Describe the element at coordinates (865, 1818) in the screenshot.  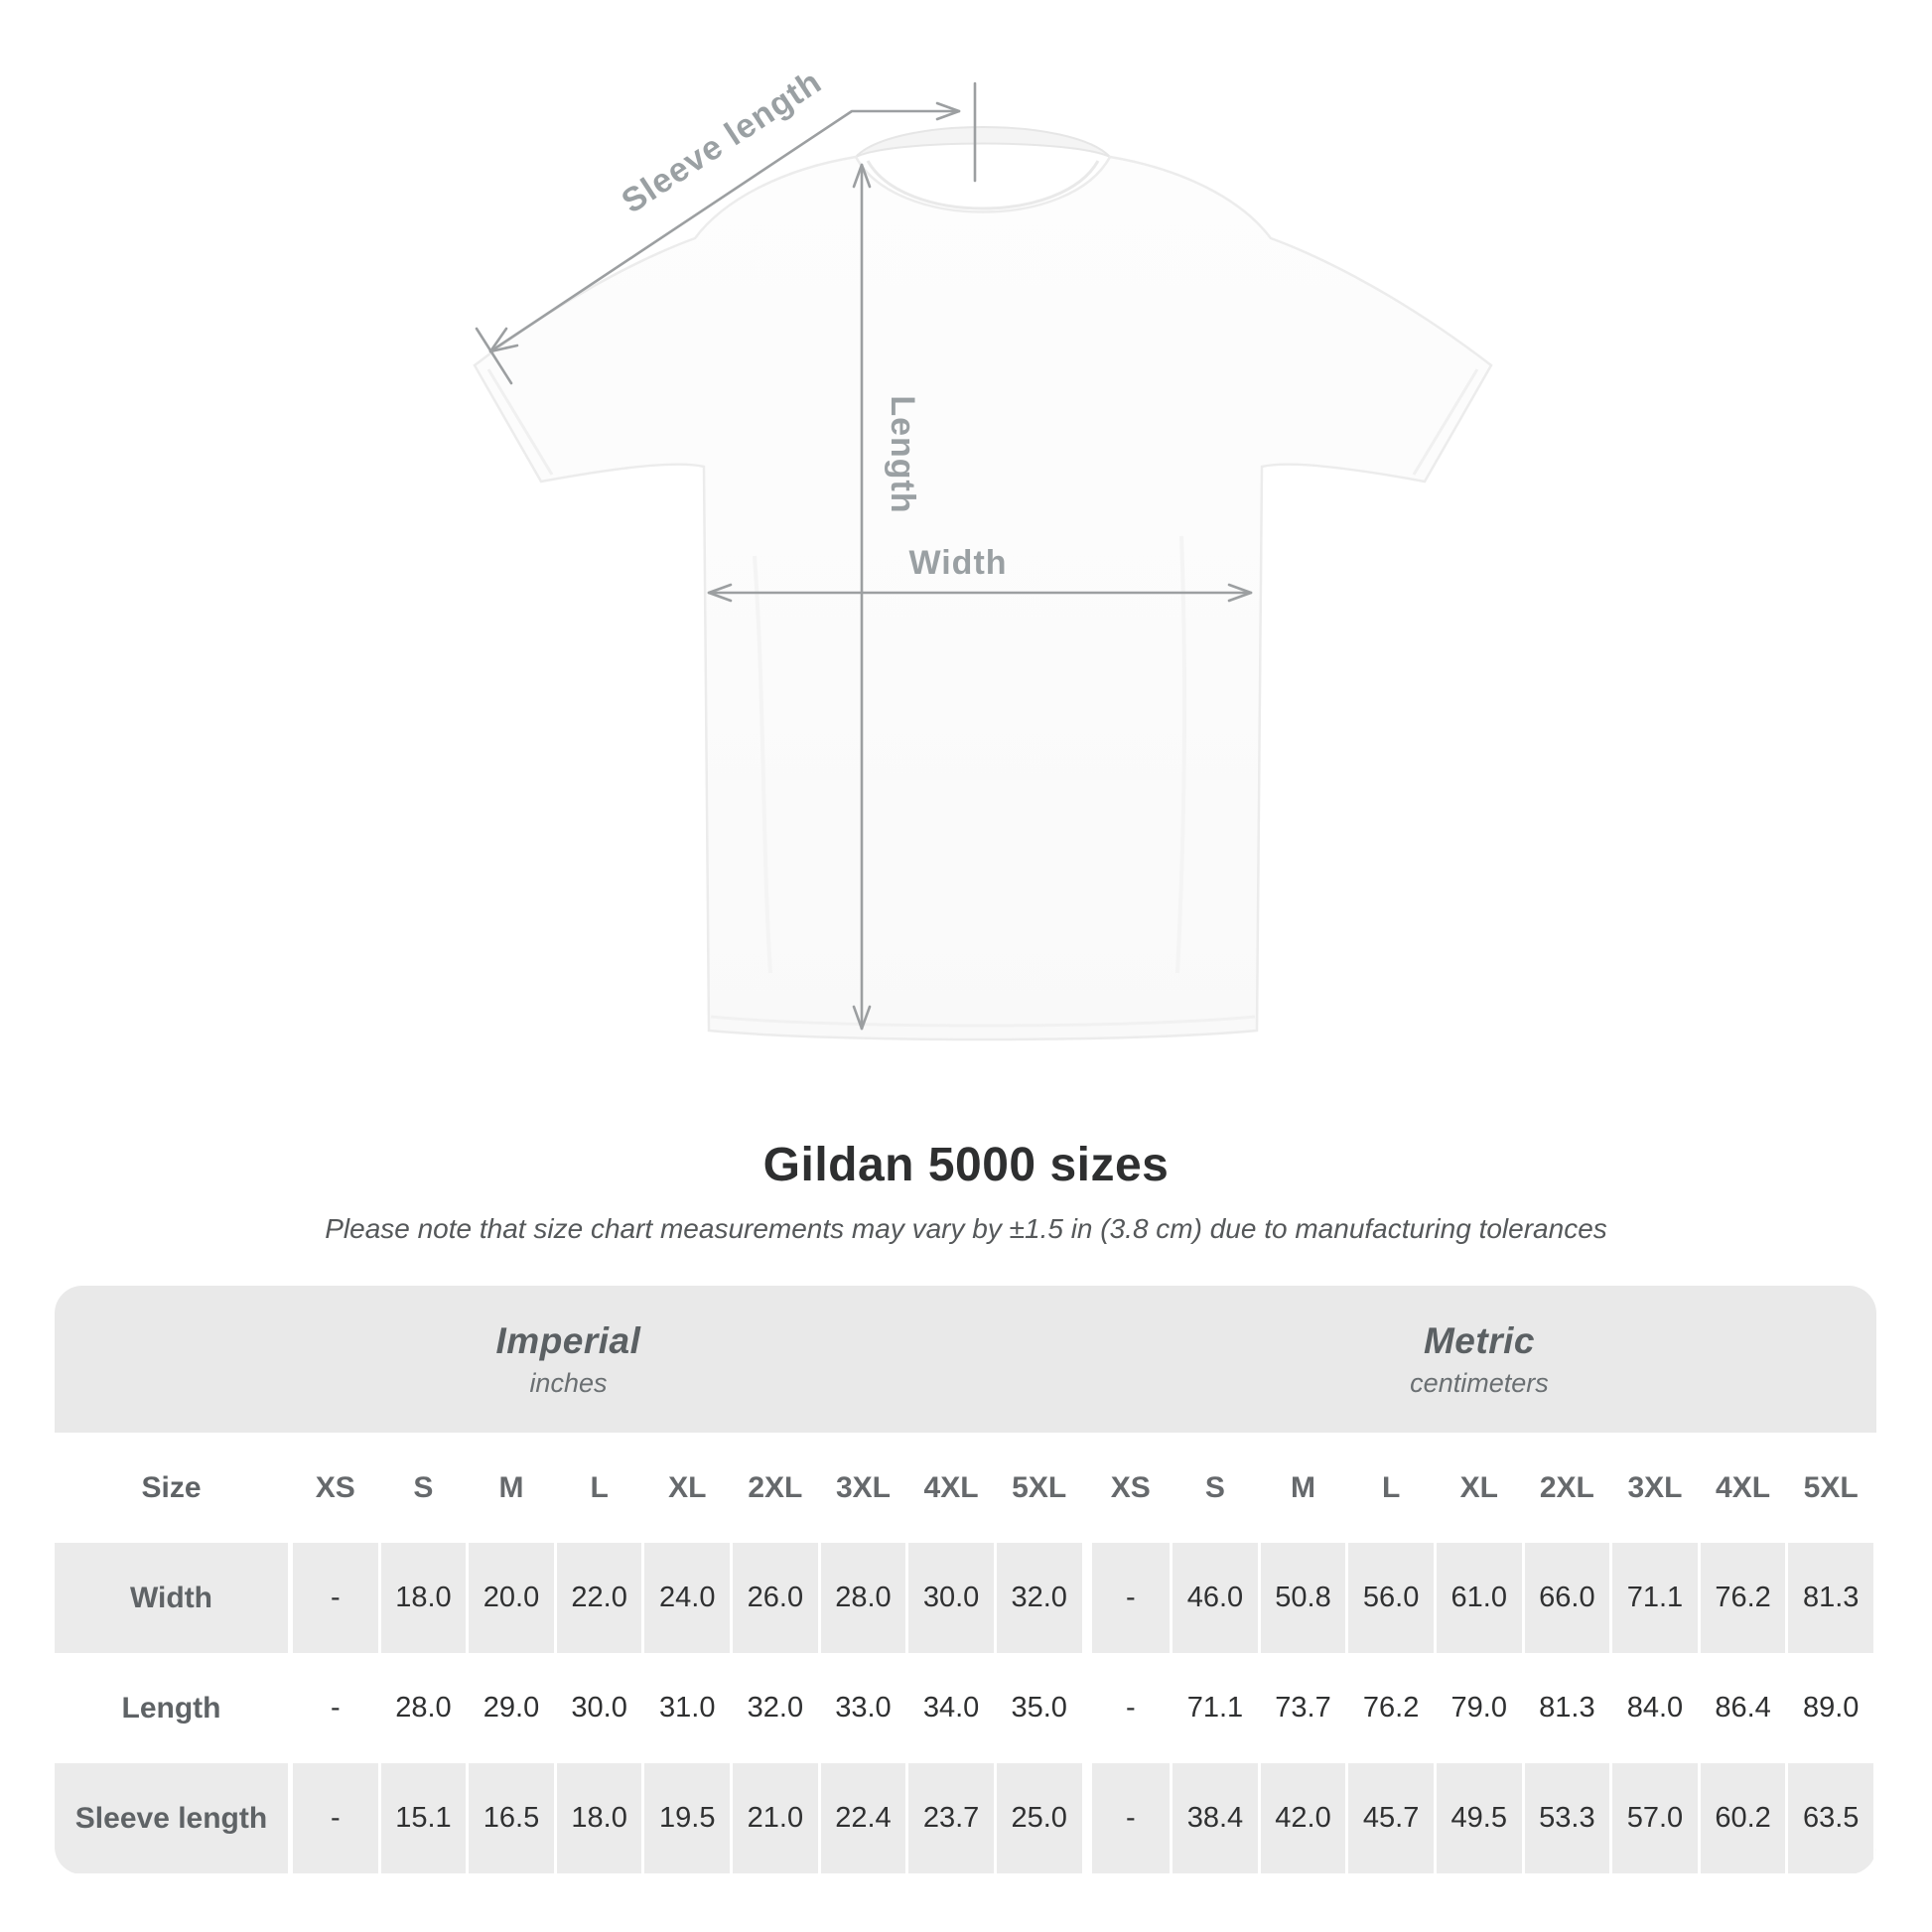
I see `cell-imperial-sleeve-length-3XL: 22.4` at that location.